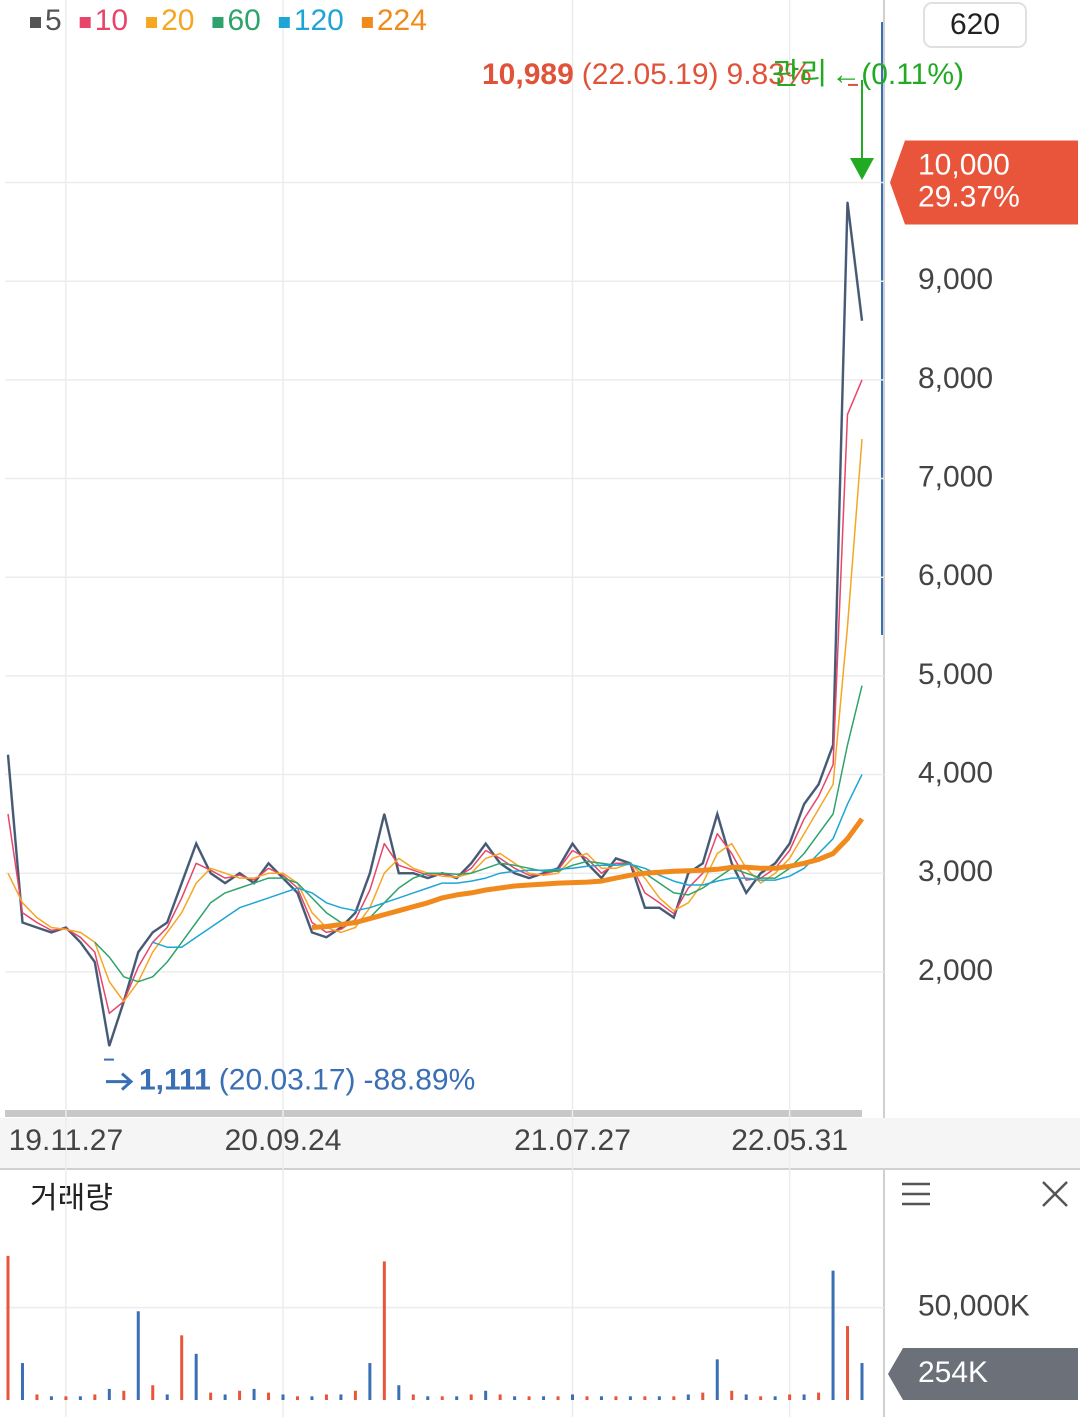  I want to click on y-tick-label: 6,000, so click(955, 575).